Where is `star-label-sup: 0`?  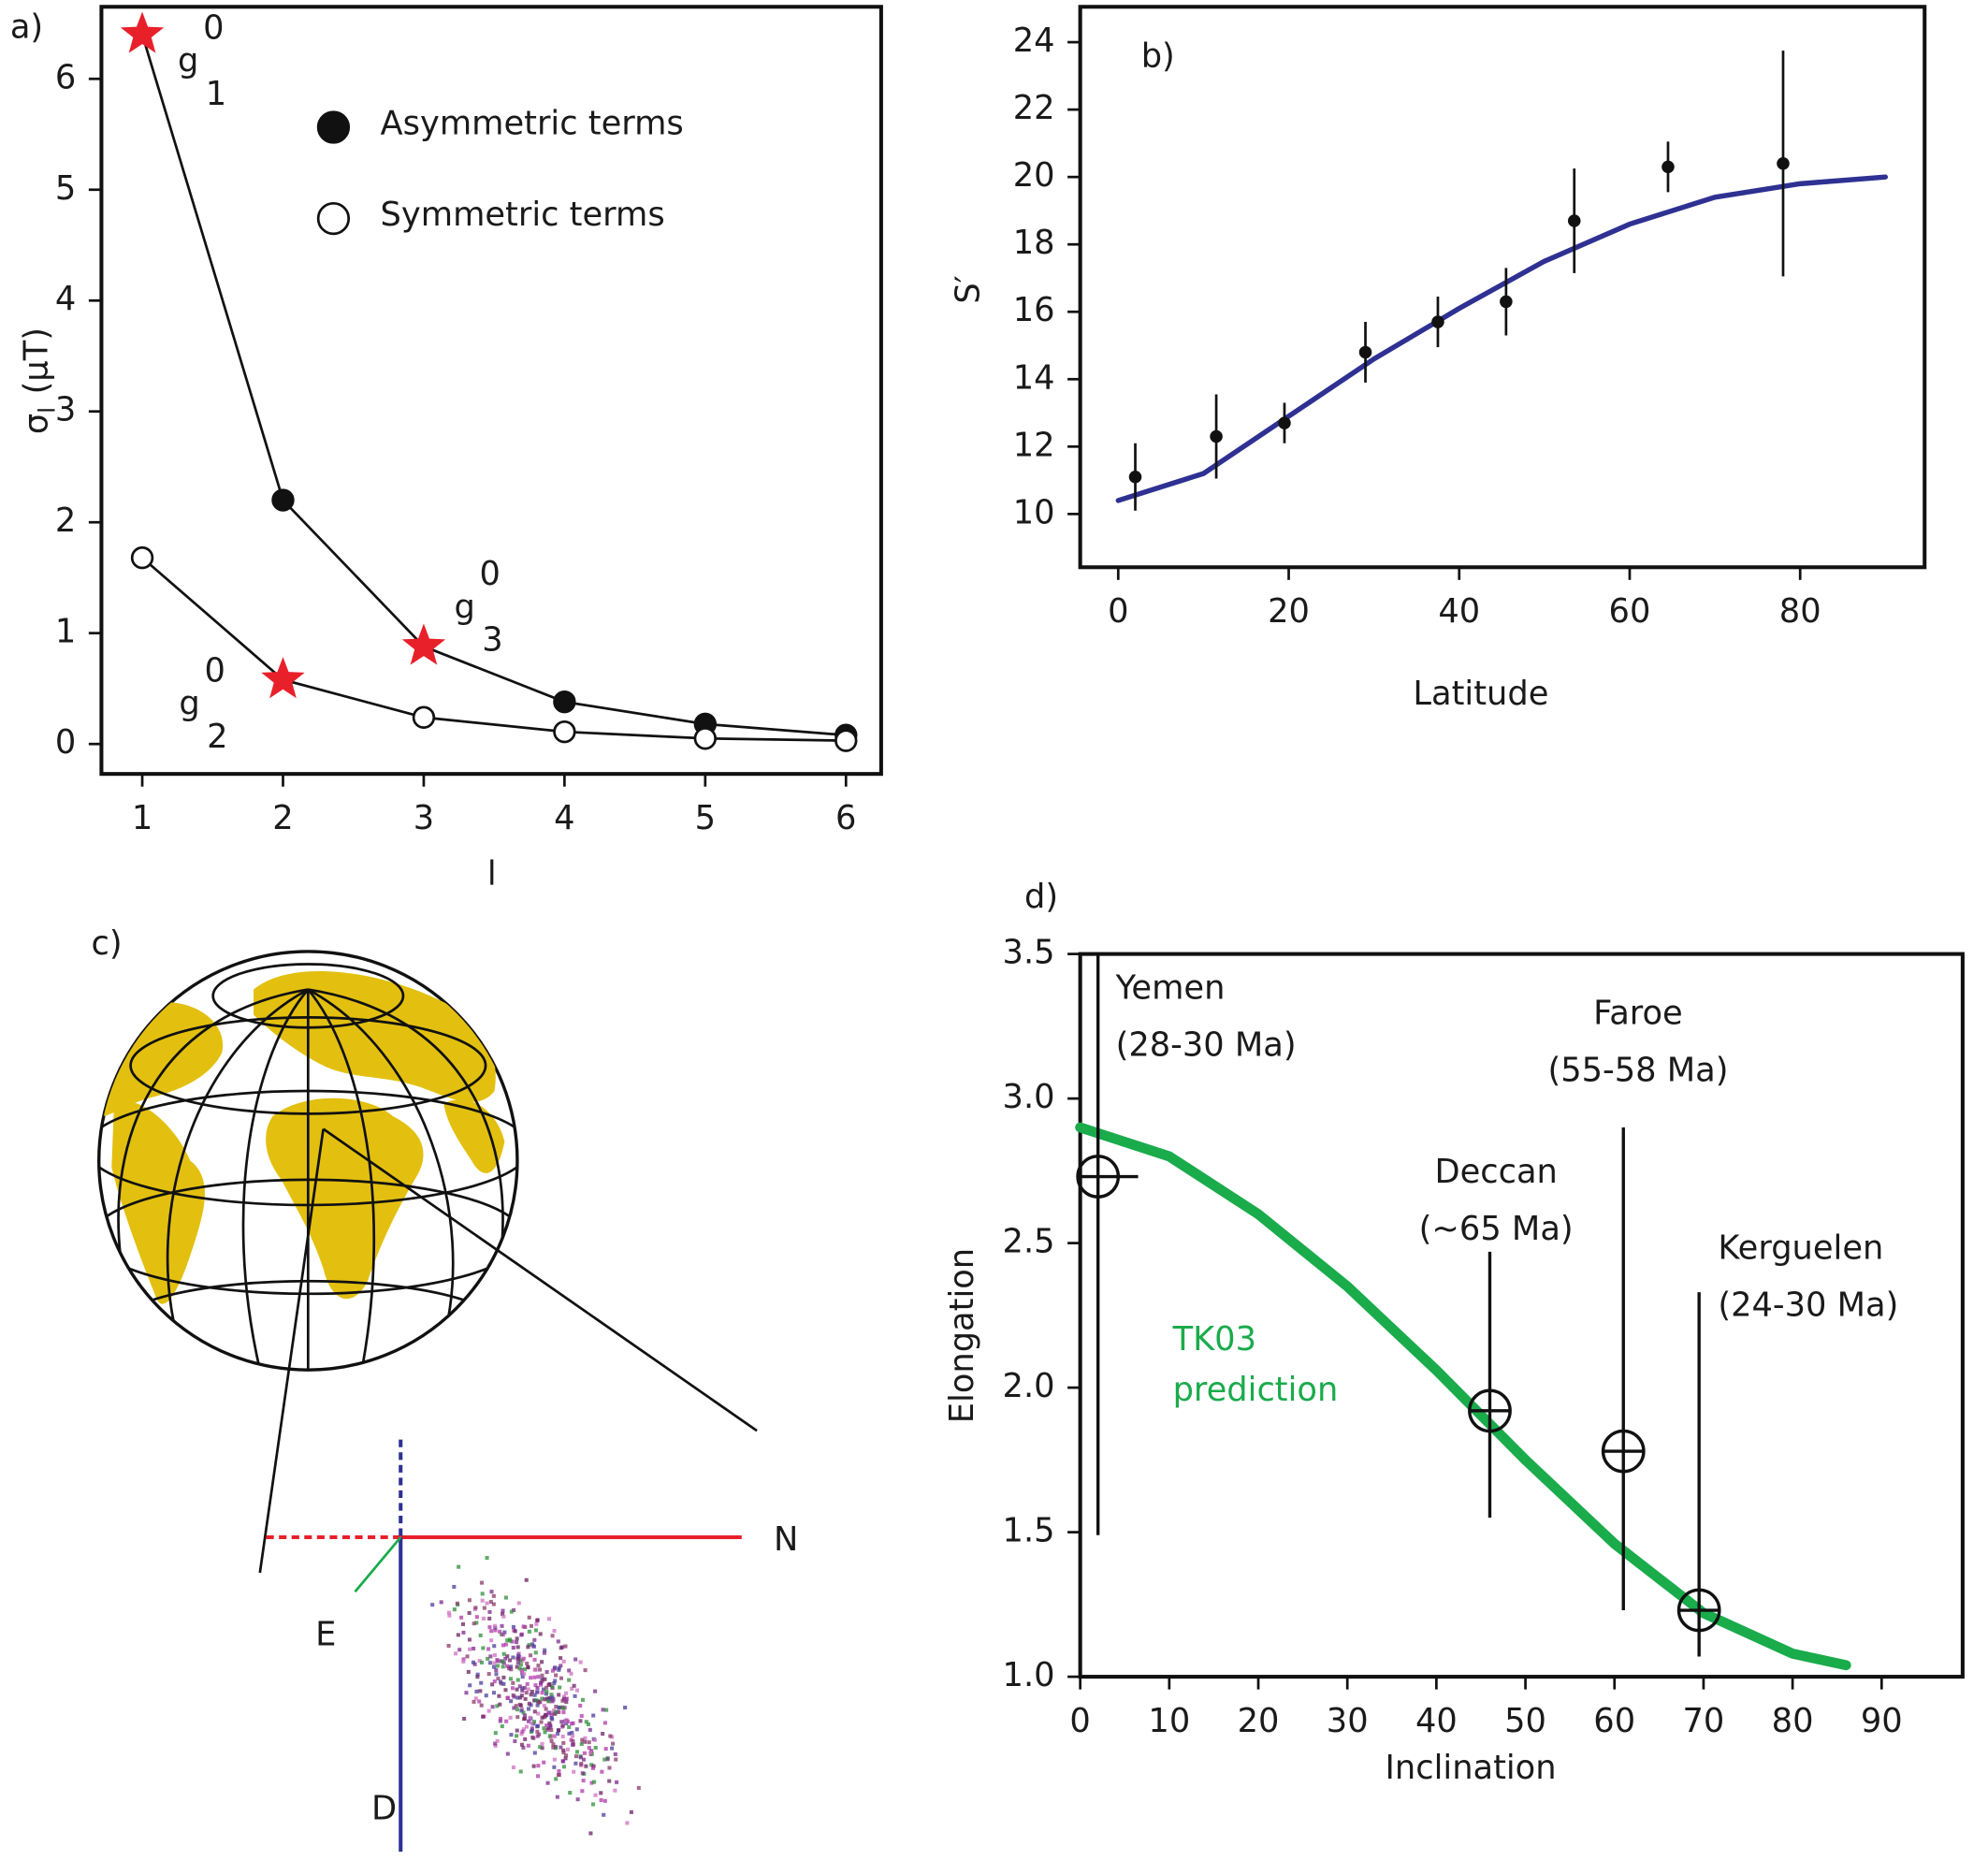 star-label-sup: 0 is located at coordinates (214, 670).